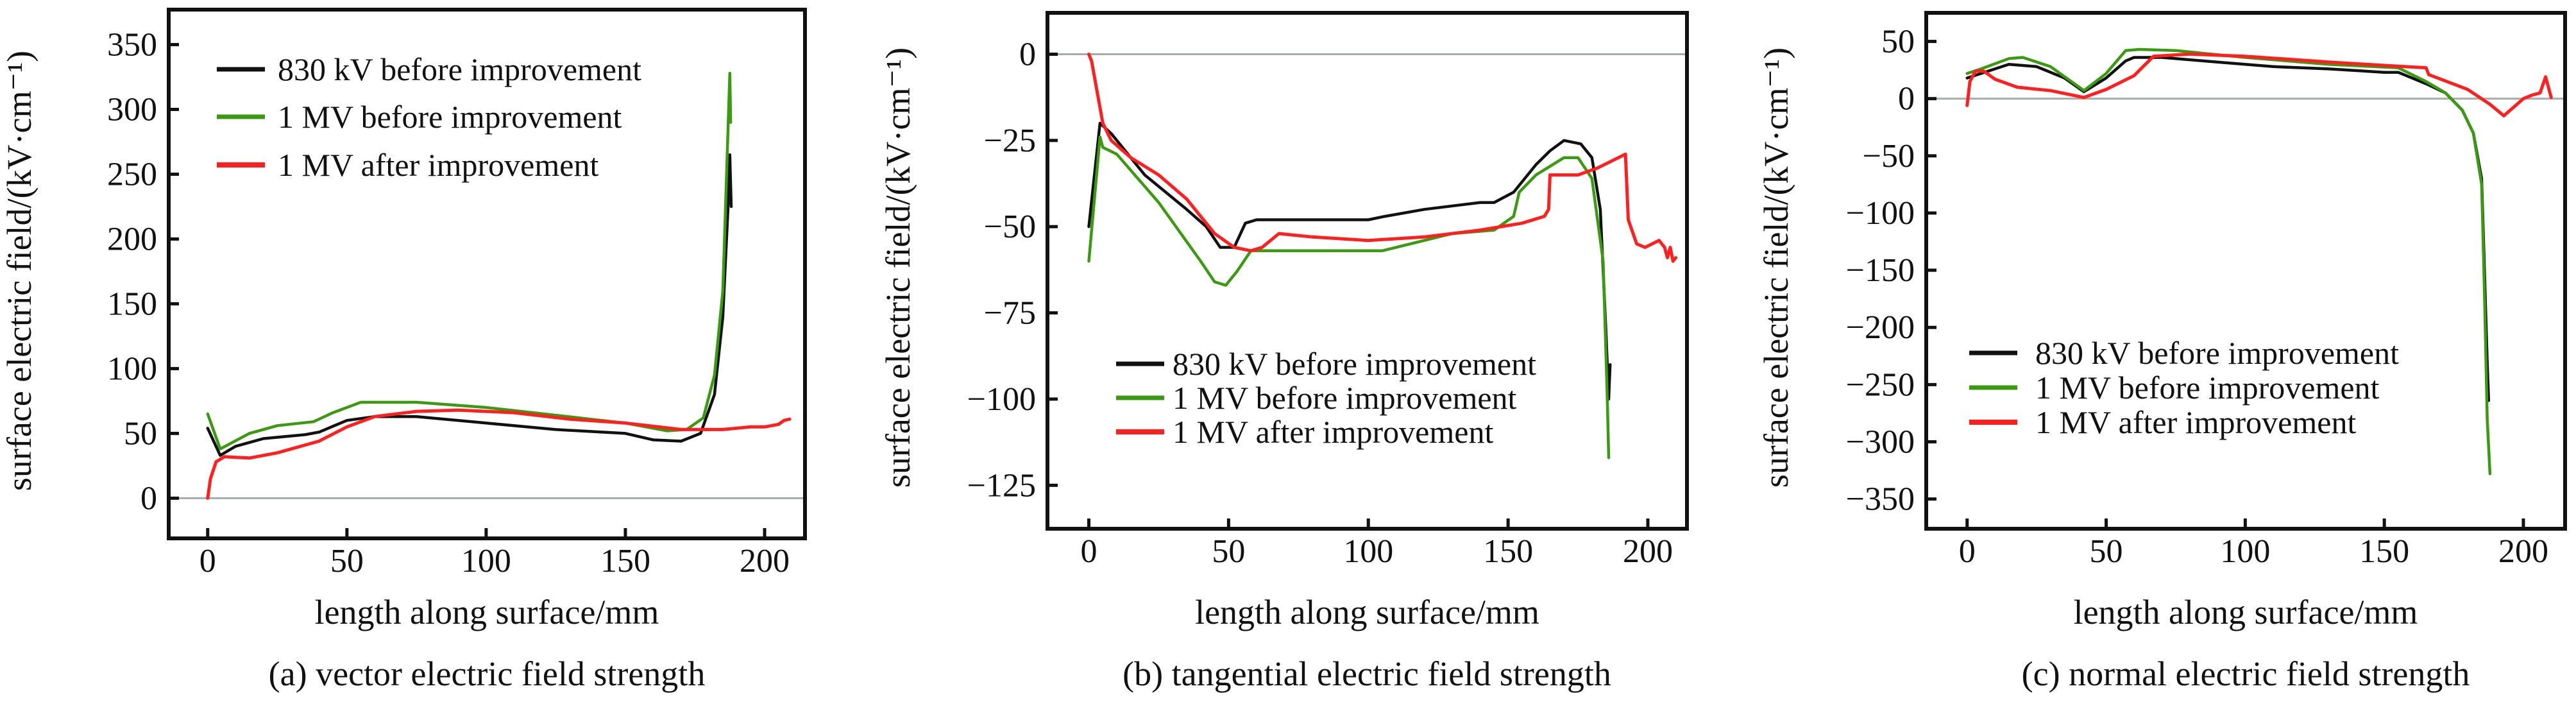 The height and width of the screenshot is (702, 2576). I want to click on y-tick-label: −200, so click(1880, 327).